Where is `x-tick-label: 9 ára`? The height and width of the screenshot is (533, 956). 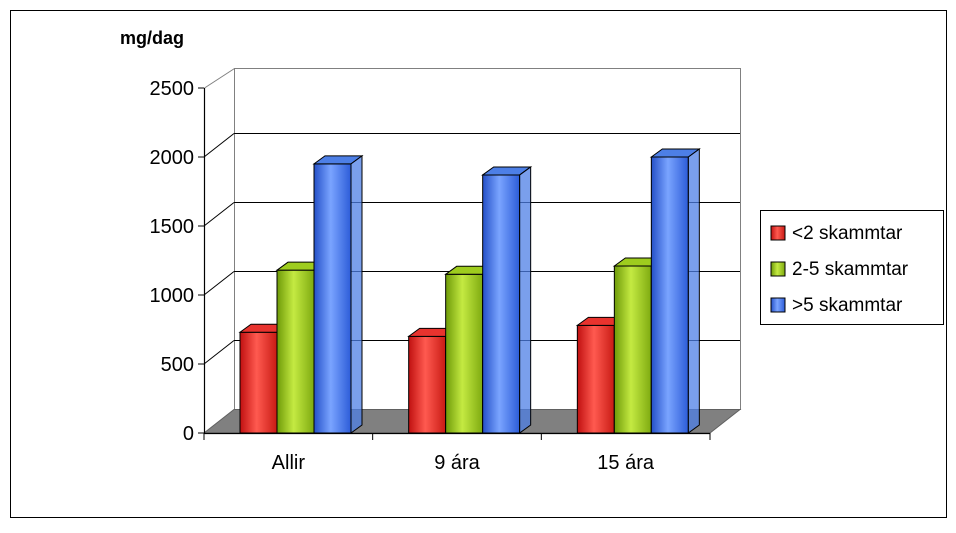 x-tick-label: 9 ára is located at coordinates (457, 463).